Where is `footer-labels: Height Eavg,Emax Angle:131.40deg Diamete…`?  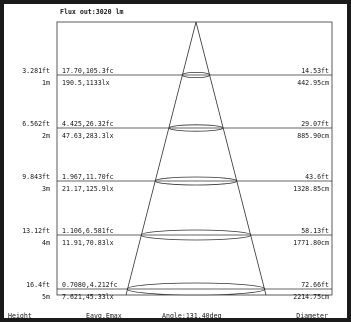 footer-labels: Height Eavg,Emax Angle:131.40deg Diamete… is located at coordinates (168, 316).